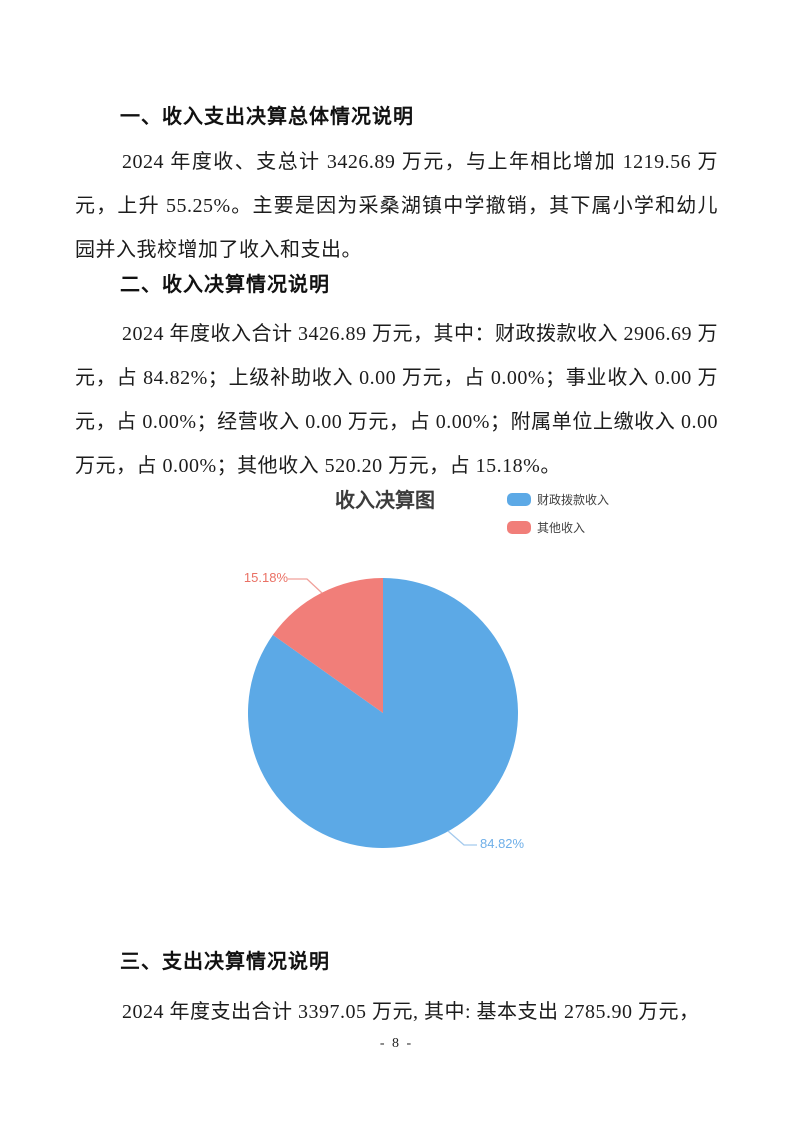  I want to click on legend-item-fiscal-income: 财政拨款收入, so click(558, 499).